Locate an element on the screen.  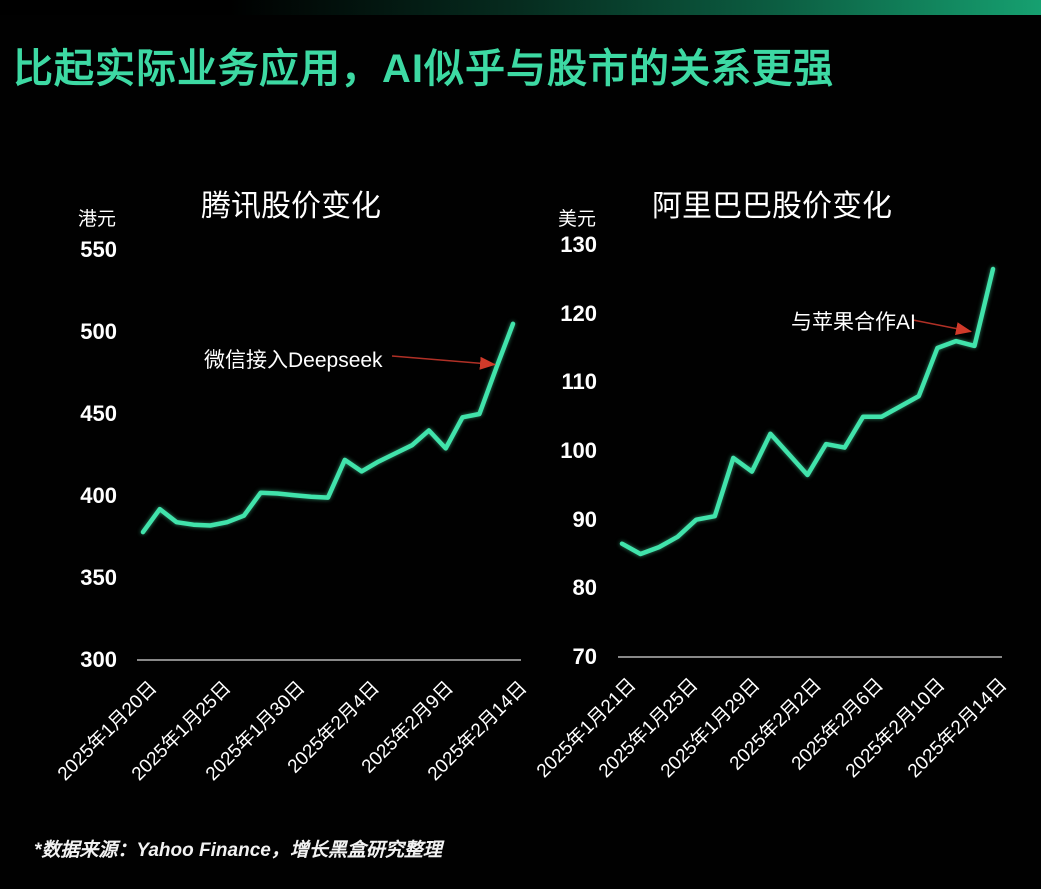
y-tick-label: 80 is located at coordinates (584, 588).